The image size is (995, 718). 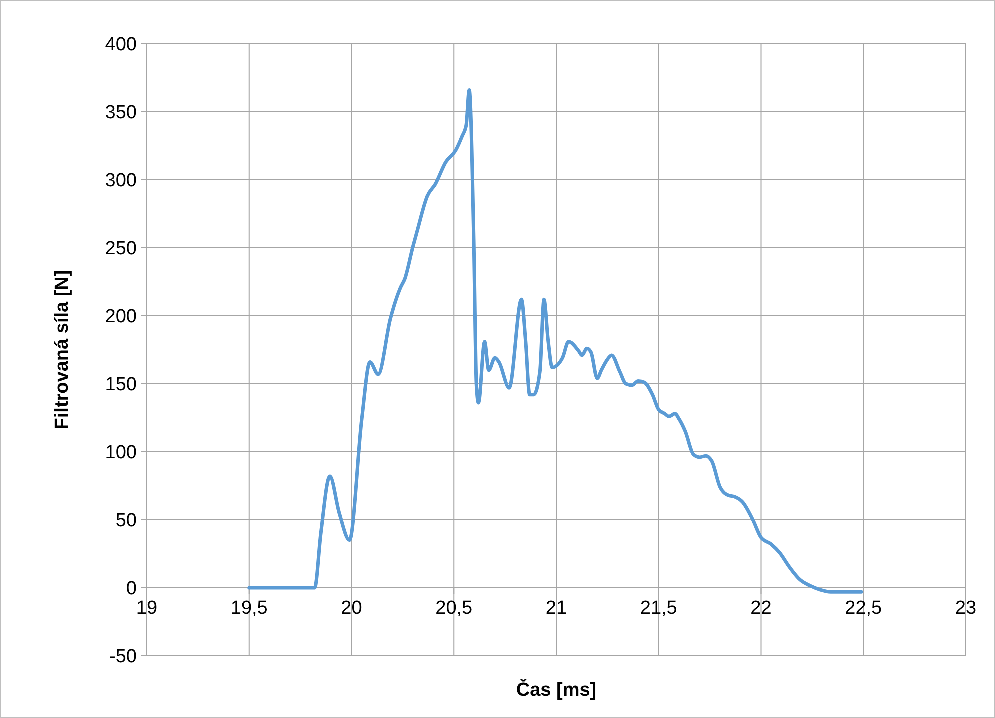 What do you see at coordinates (121, 181) in the screenshot?
I see `y-tick-label: 300` at bounding box center [121, 181].